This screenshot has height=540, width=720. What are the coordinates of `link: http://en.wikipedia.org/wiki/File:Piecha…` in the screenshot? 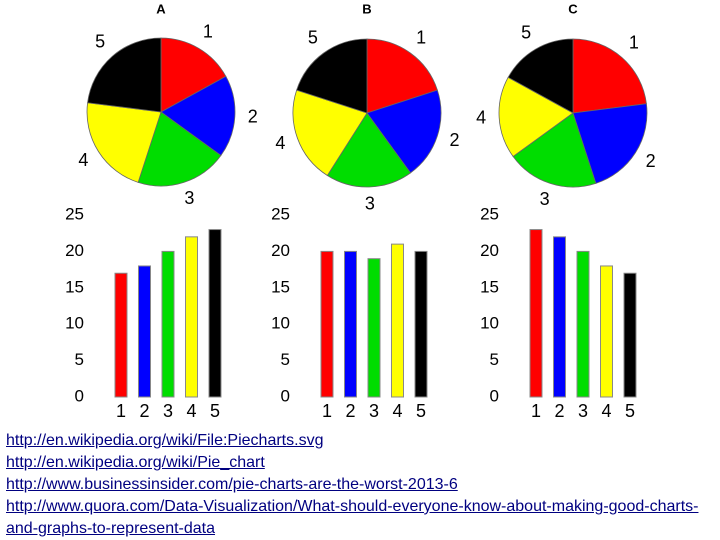 It's located at (165, 440).